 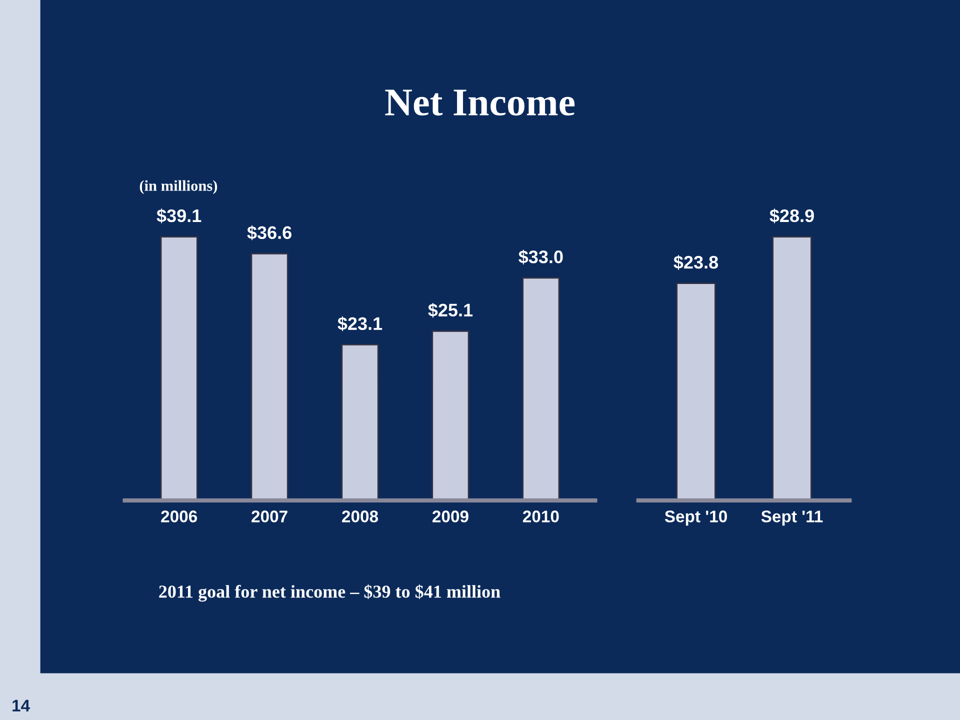 I want to click on data-label: $36.6, so click(x=269, y=232).